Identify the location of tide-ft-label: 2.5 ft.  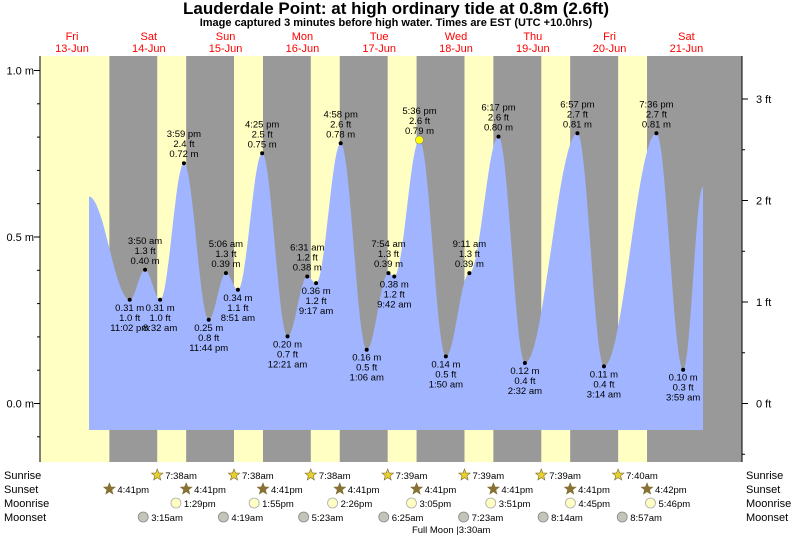
(262, 134).